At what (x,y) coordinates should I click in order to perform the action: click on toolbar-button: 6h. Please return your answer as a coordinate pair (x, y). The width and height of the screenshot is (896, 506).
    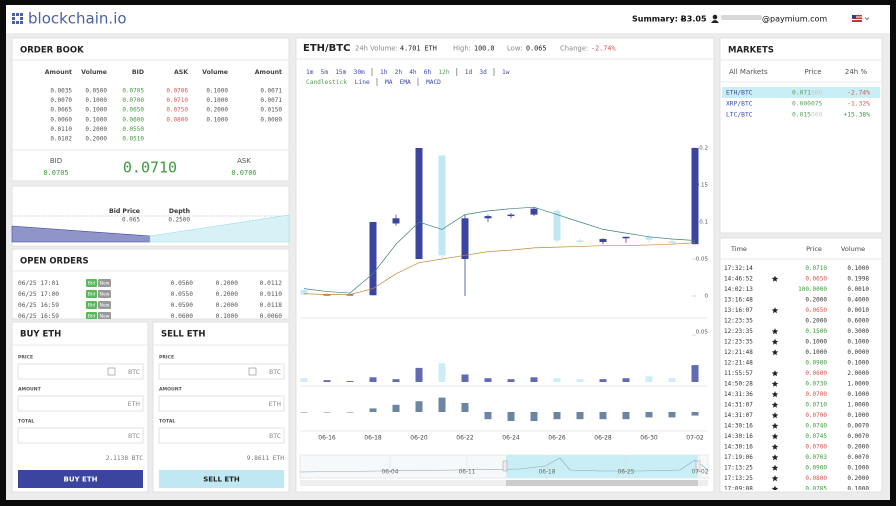
    Looking at the image, I should click on (428, 72).